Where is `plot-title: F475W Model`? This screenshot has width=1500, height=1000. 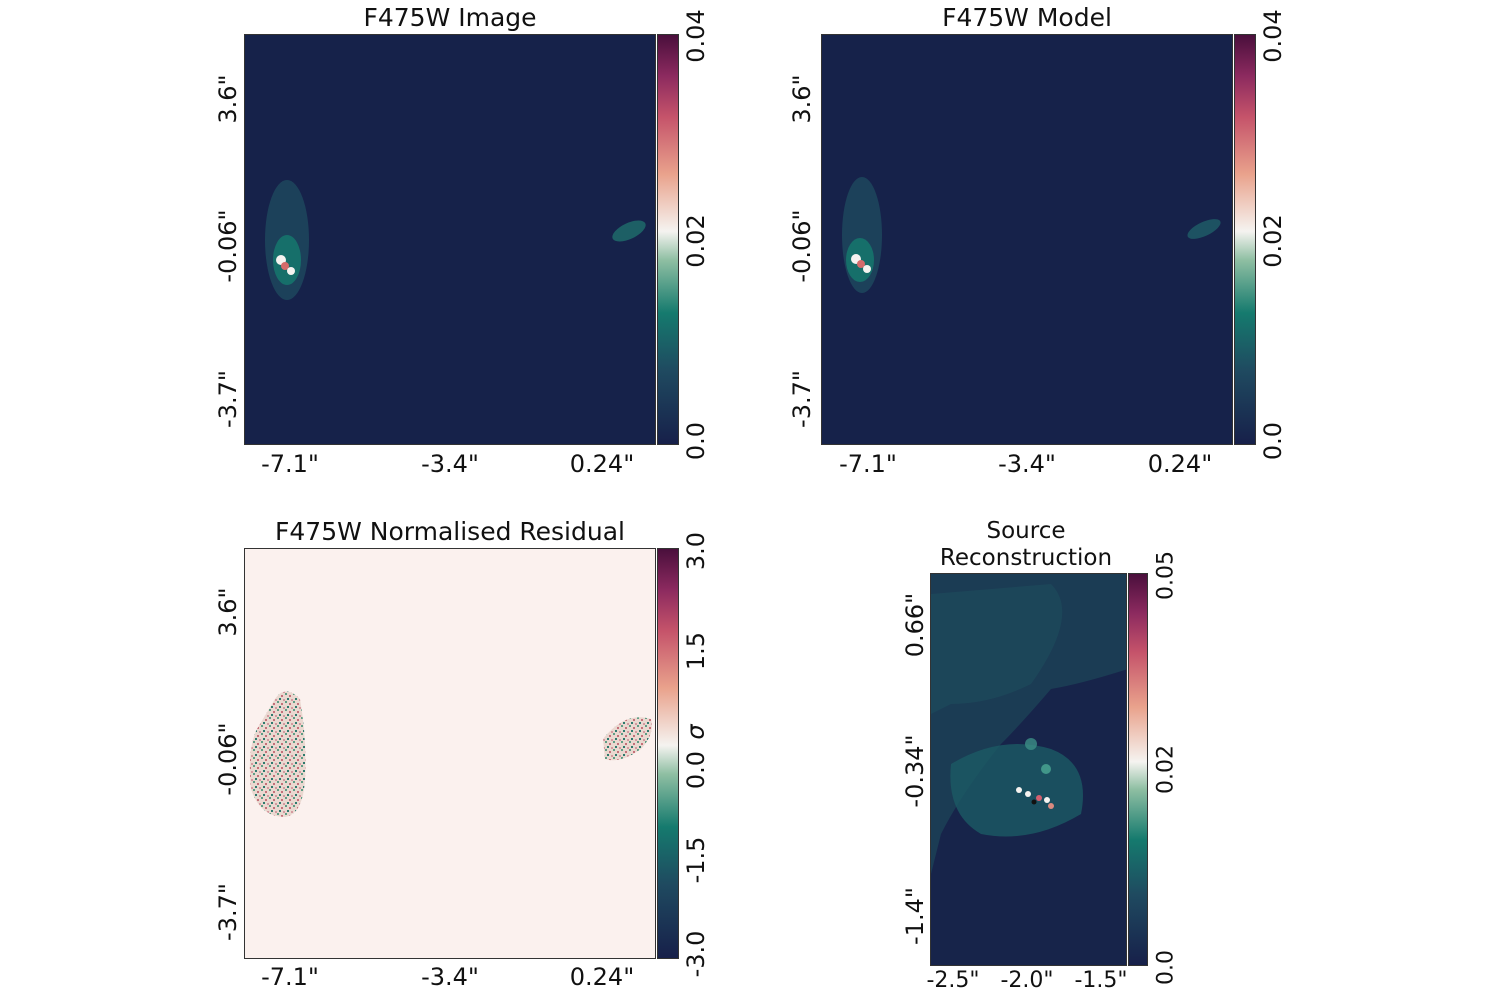
plot-title: F475W Model is located at coordinates (1027, 17).